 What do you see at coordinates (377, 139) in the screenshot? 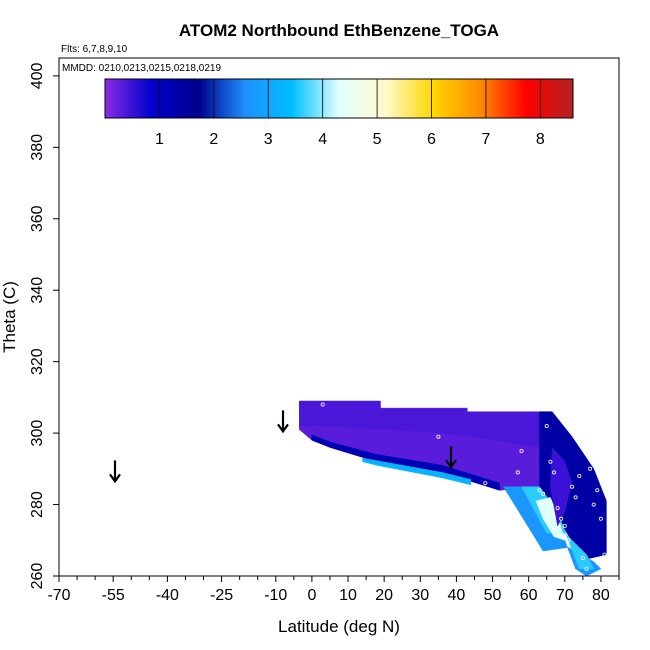
I see `colorbar-tick-label-5: 5` at bounding box center [377, 139].